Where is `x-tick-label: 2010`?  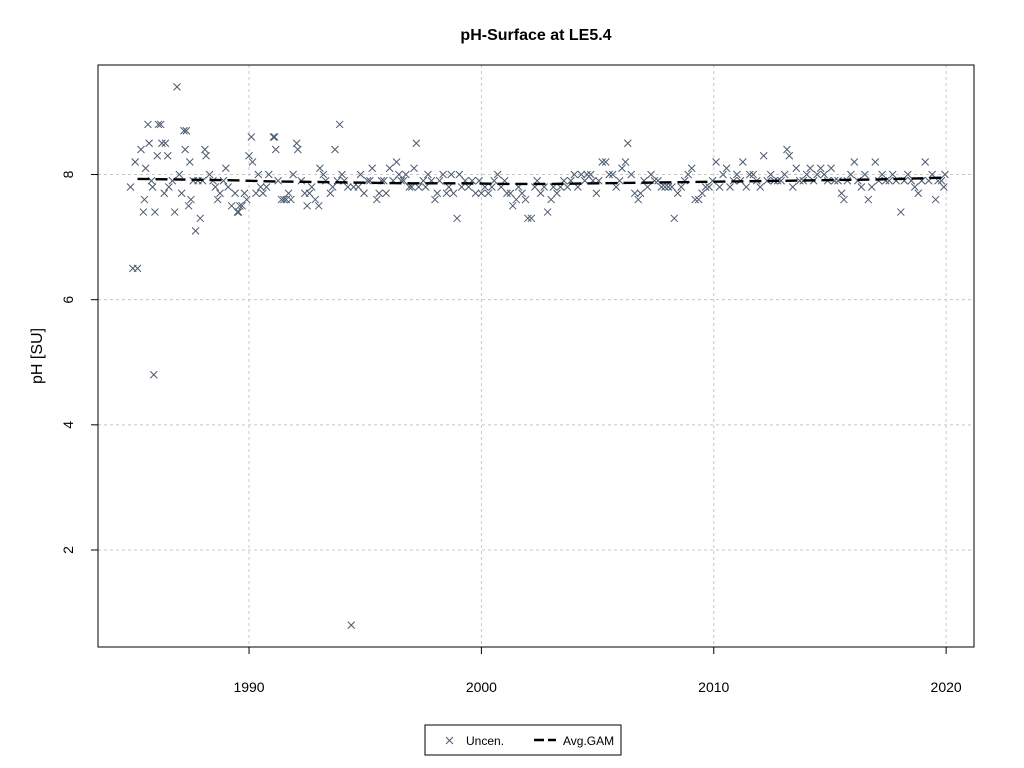 x-tick-label: 2010 is located at coordinates (713, 687).